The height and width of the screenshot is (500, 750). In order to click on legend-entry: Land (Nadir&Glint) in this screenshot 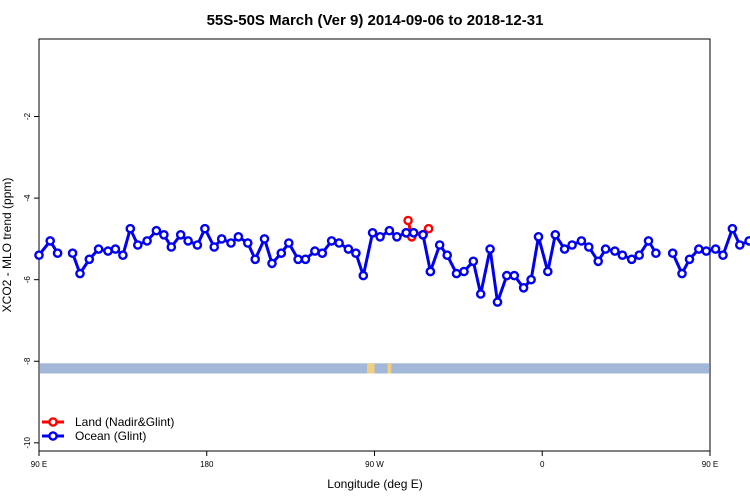, I will do `click(124, 422)`.